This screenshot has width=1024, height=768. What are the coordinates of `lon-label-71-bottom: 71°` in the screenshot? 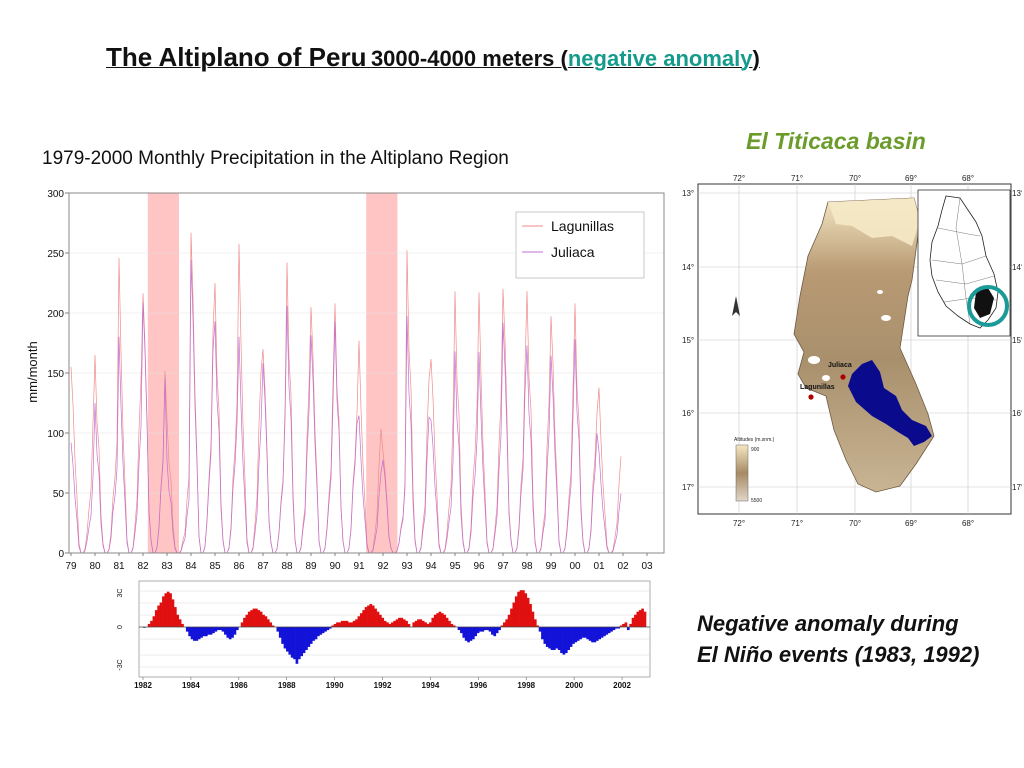 It's located at (797, 523).